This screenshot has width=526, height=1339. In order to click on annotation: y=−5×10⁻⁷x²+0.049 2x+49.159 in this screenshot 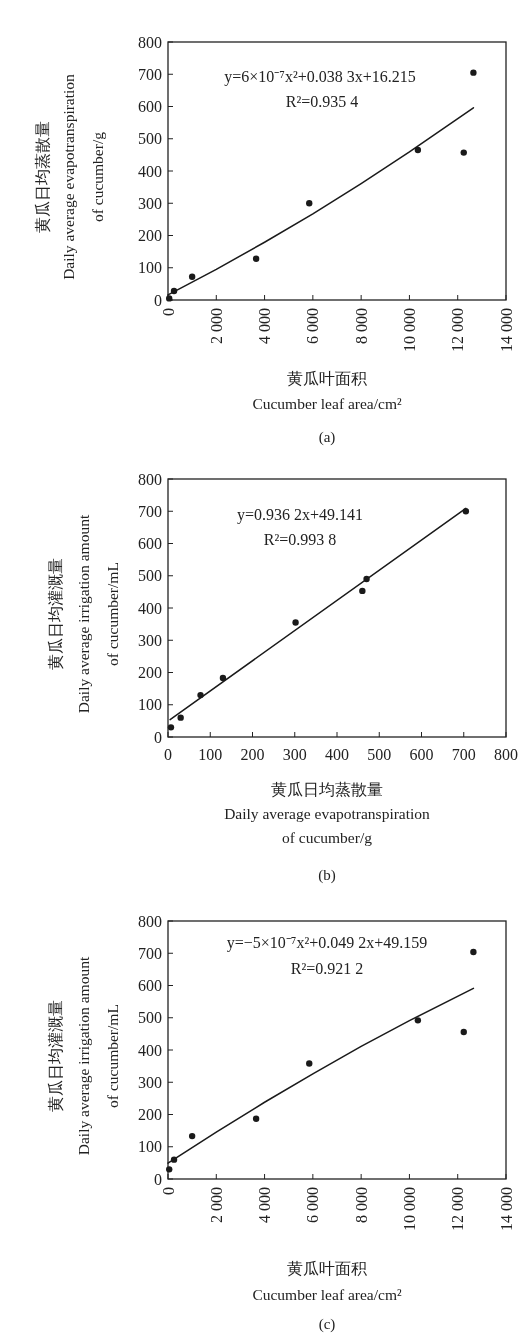, I will do `click(327, 942)`.